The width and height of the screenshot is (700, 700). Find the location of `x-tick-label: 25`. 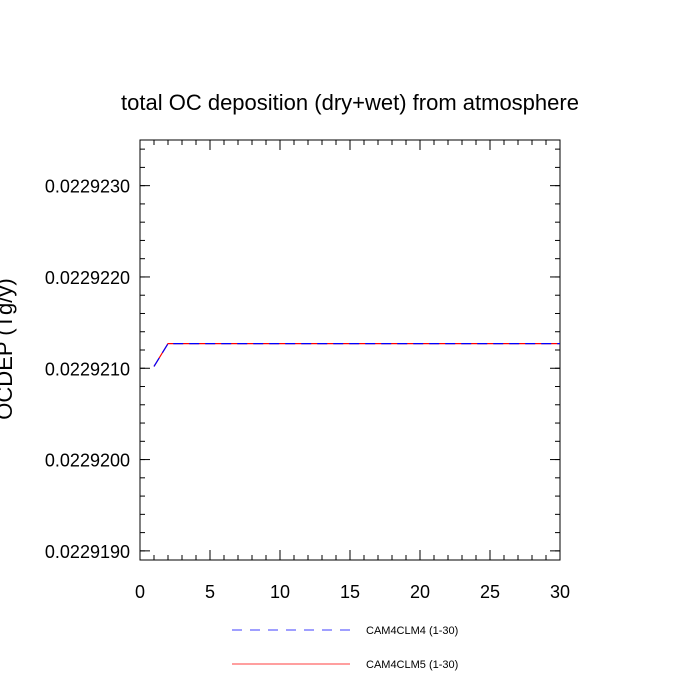

x-tick-label: 25 is located at coordinates (490, 592).